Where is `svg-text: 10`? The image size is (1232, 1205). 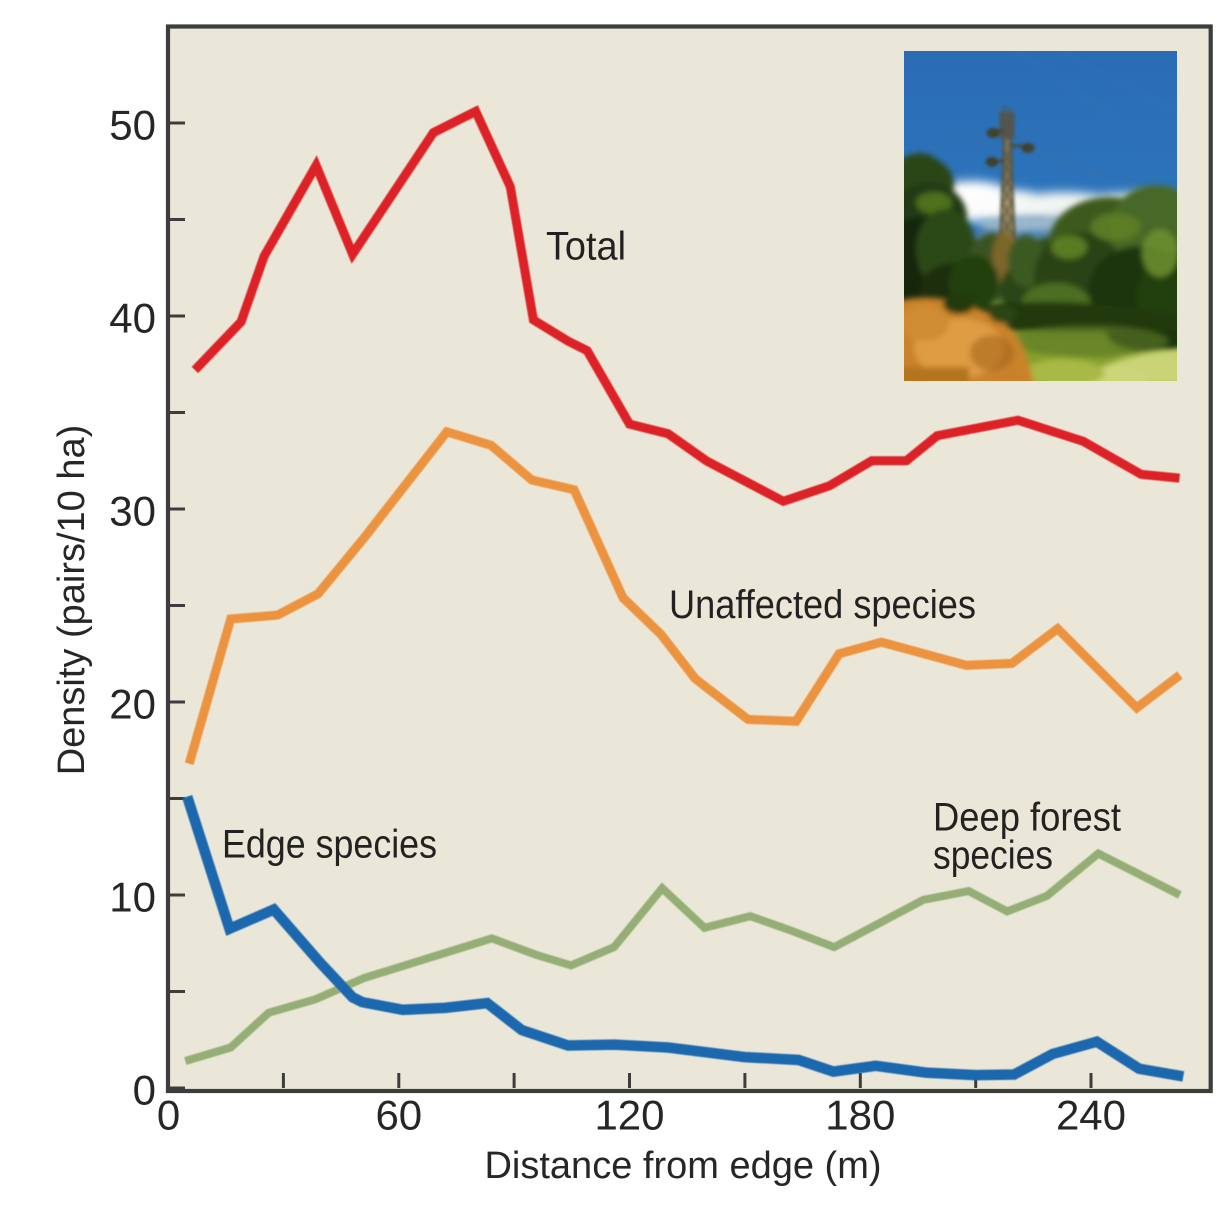 svg-text: 10 is located at coordinates (132, 897).